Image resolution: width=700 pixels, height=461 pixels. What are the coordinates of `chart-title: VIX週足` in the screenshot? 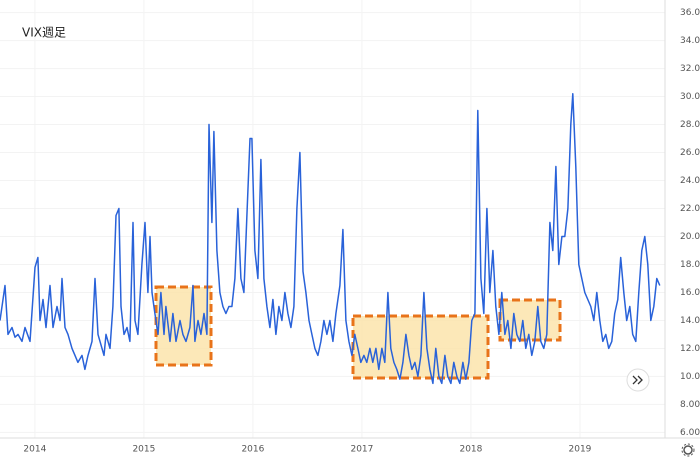 It's located at (44, 33).